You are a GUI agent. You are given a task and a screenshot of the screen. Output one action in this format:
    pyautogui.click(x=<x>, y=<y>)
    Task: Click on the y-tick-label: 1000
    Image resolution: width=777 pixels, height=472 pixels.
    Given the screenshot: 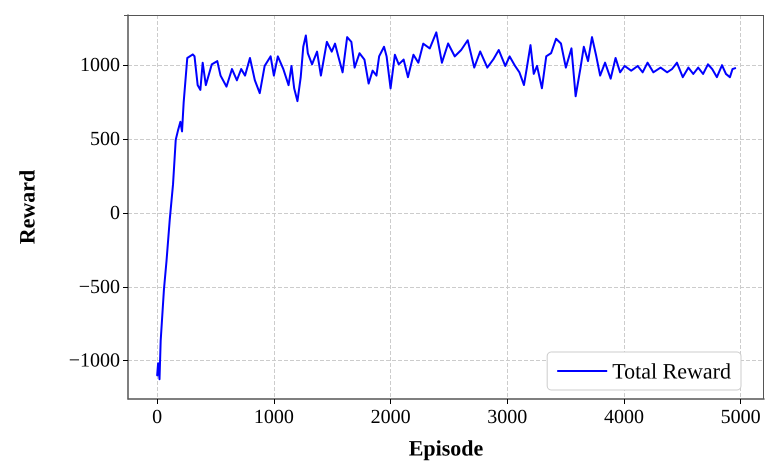 What is the action you would take?
    pyautogui.click(x=100, y=65)
    